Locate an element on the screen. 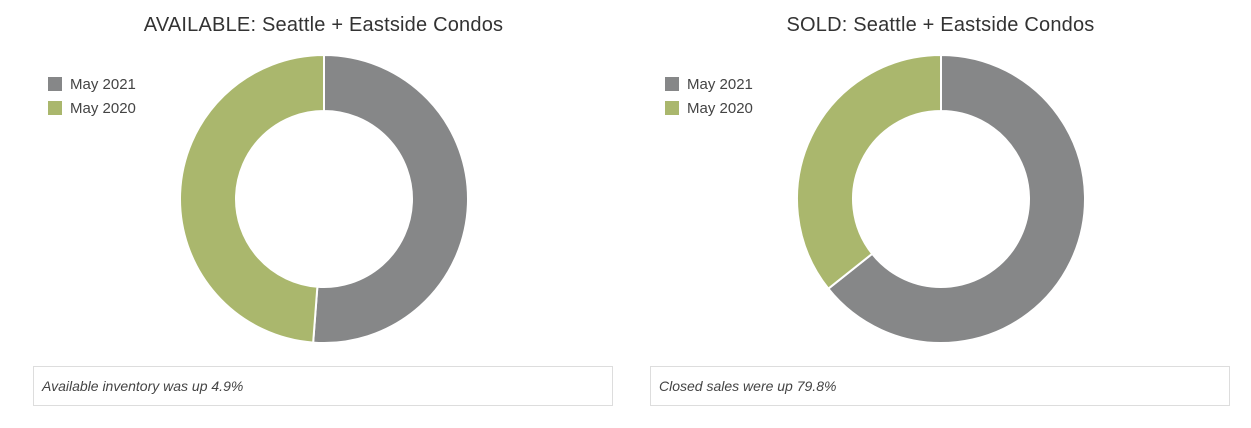  note-text: Closed sales were up 79.8% is located at coordinates (748, 386).